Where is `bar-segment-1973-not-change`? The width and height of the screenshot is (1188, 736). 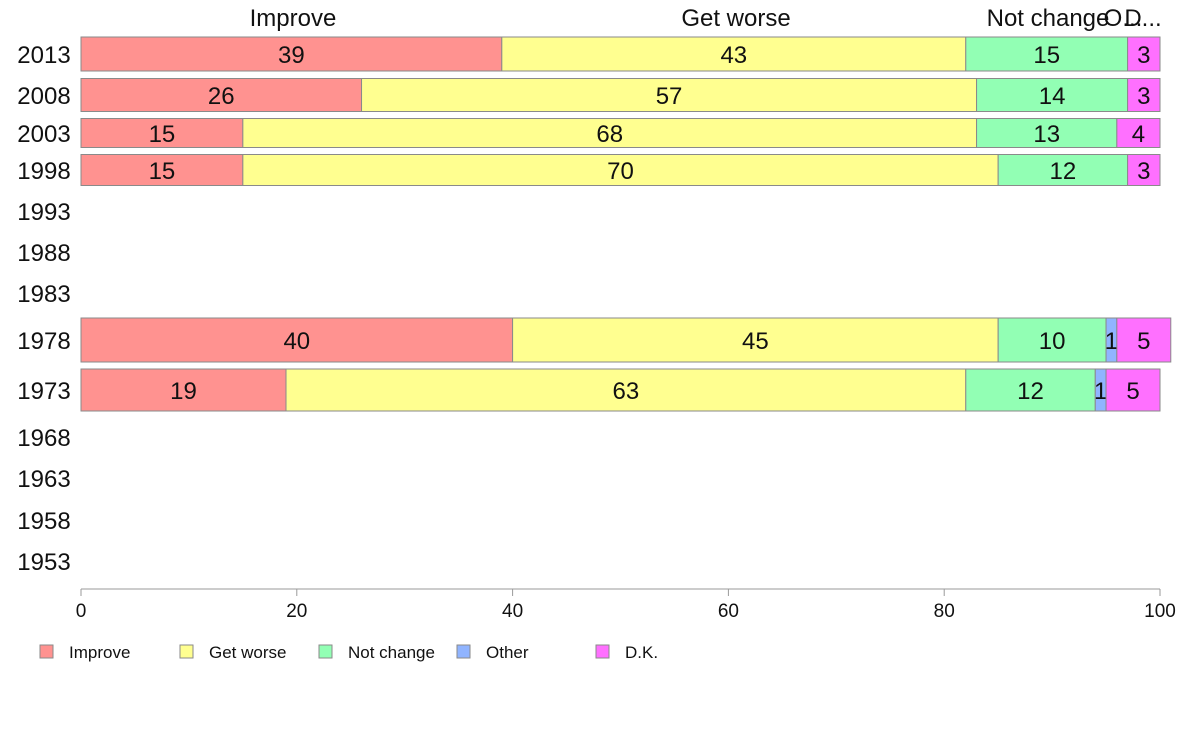 bar-segment-1973-not-change is located at coordinates (1030, 390).